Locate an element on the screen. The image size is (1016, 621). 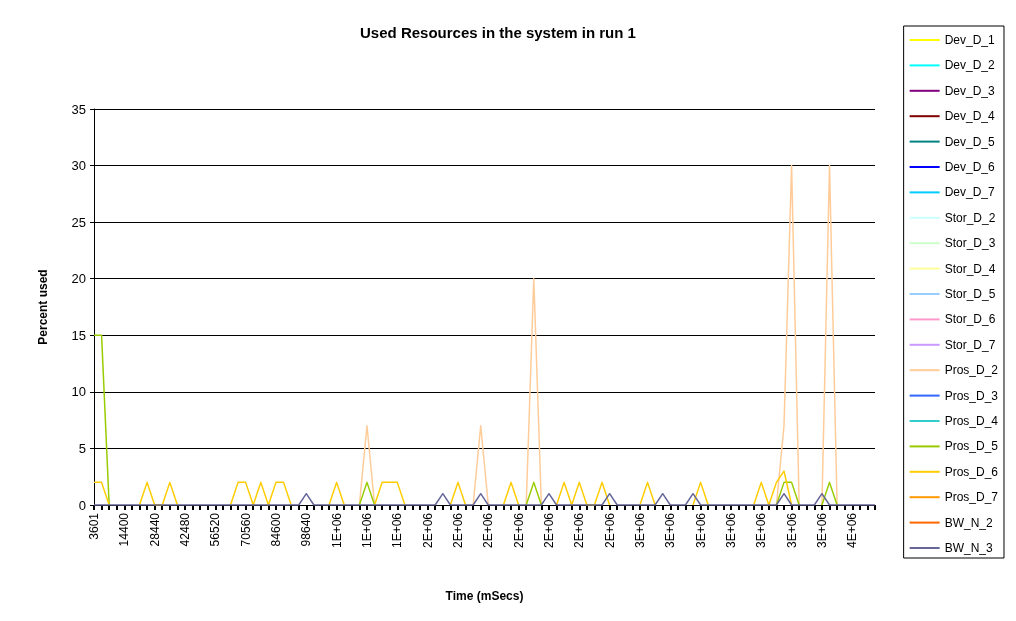
legend-label: Stor_D_3 is located at coordinates (970, 243).